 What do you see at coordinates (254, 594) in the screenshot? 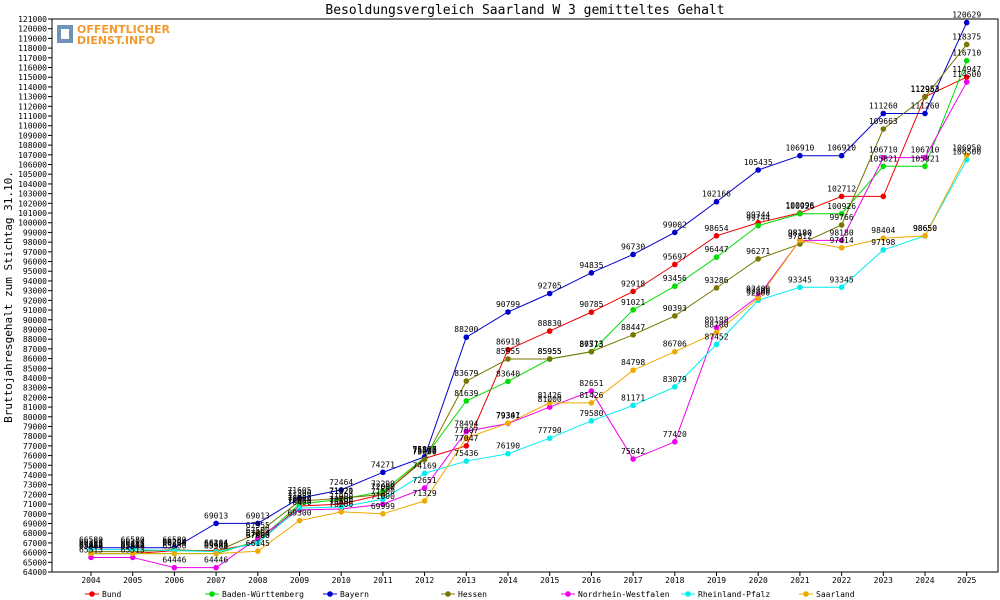
I see `legend-item: Baden-Württemberg` at bounding box center [254, 594].